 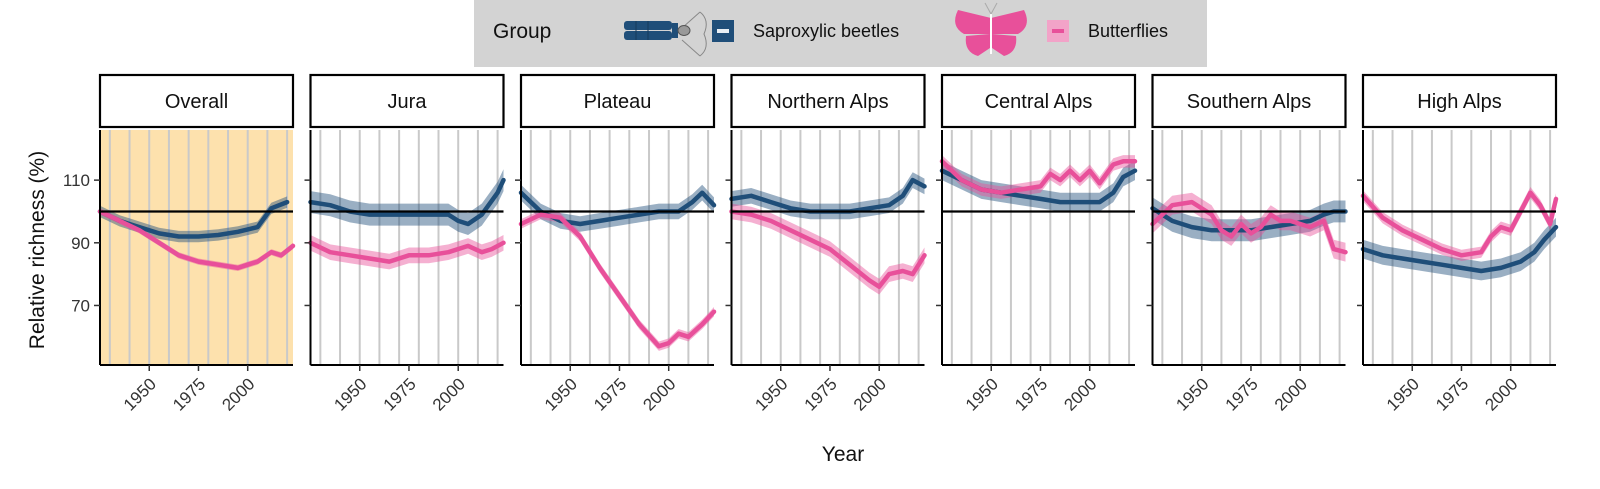 I want to click on panel-title: Northern Alps, so click(x=827, y=102).